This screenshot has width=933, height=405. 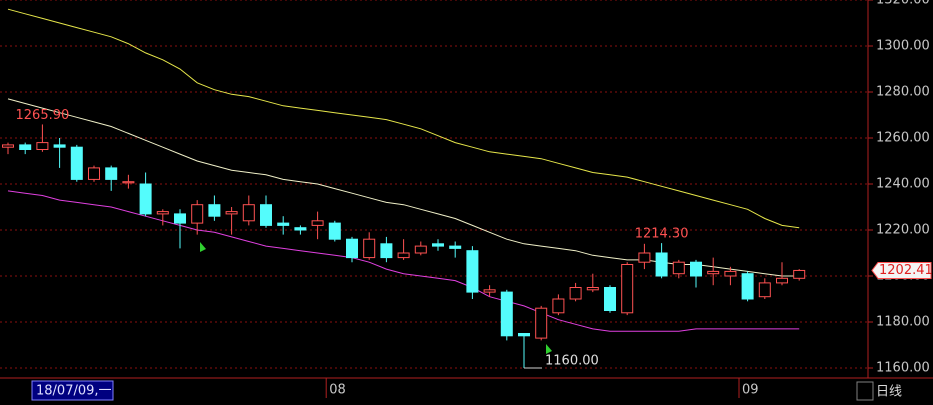 I want to click on cursor-date-box, so click(x=72, y=390).